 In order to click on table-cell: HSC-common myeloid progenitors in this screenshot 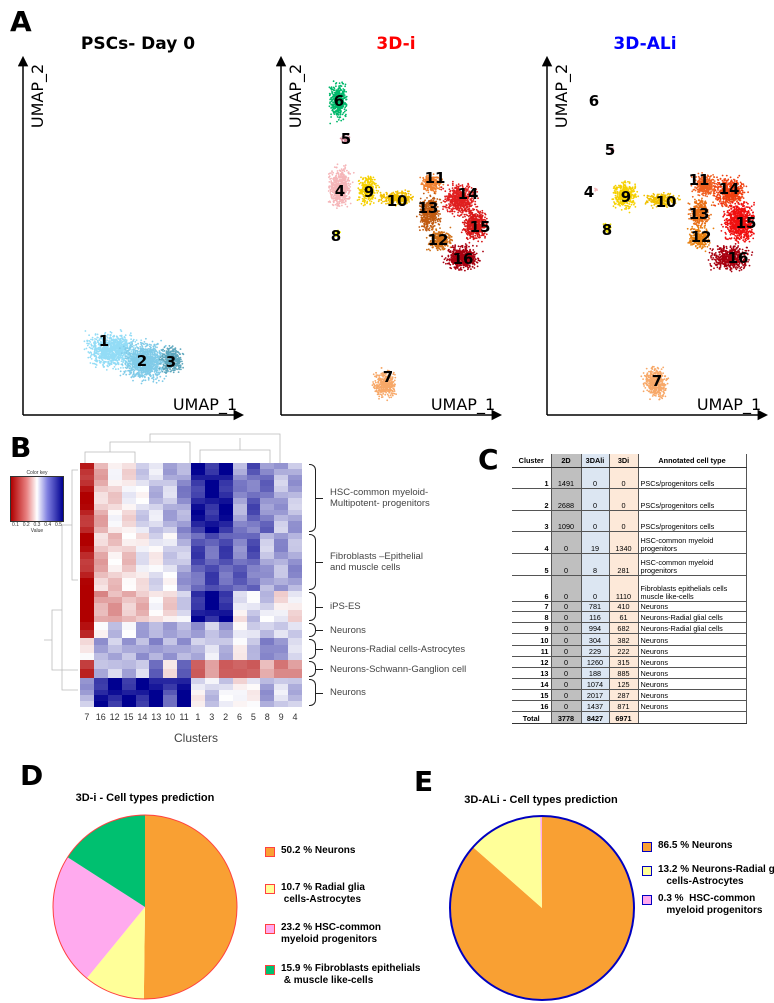, I will do `click(692, 542)`.